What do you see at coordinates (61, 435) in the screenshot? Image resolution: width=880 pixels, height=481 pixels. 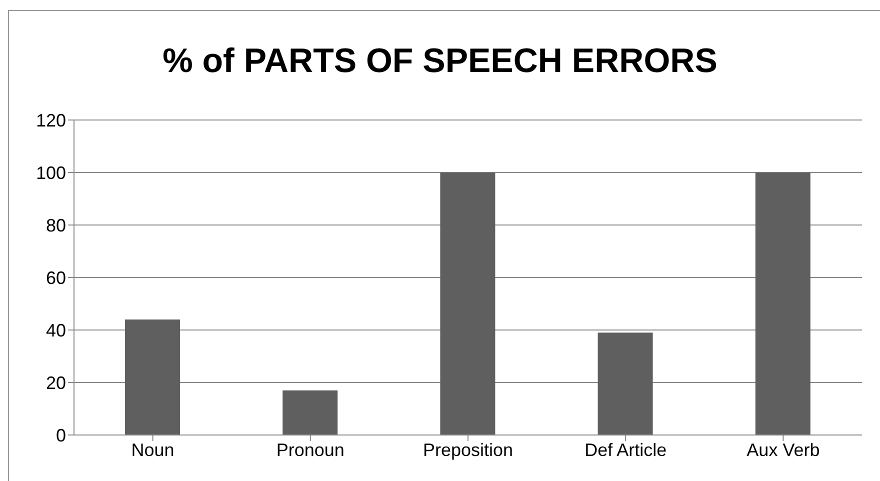 I see `y-tick-label: 0` at bounding box center [61, 435].